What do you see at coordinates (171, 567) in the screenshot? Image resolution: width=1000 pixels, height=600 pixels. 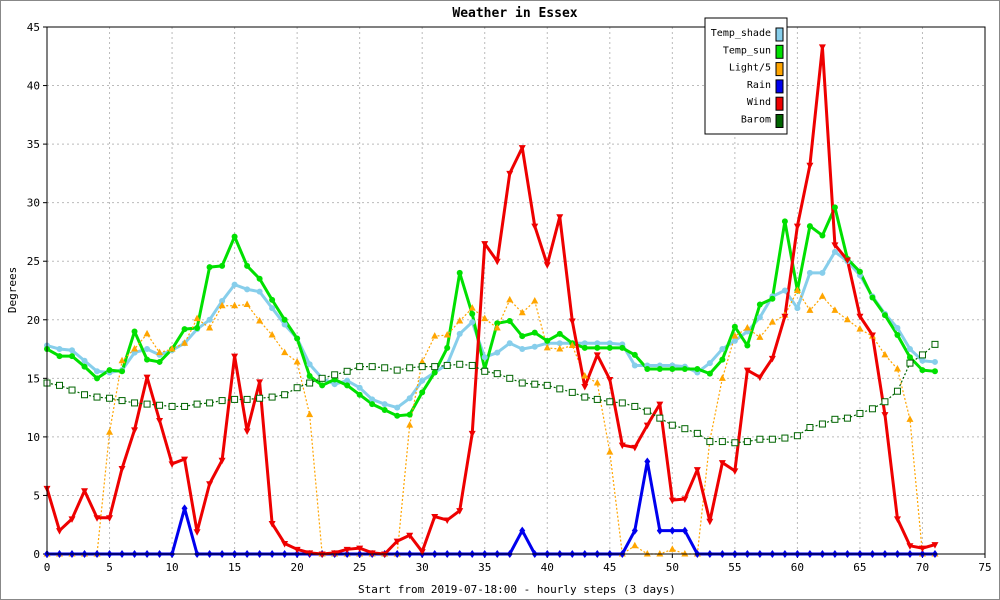 I see `x-tick-label: 10` at bounding box center [171, 567].